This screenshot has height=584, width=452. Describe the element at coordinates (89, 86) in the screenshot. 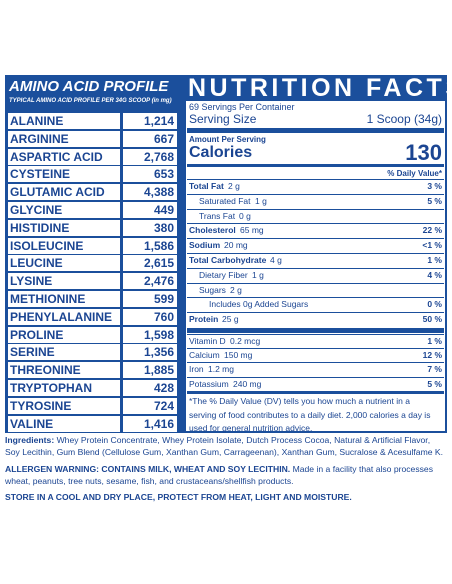

I see `amino-title: AMINO ACID PROFILE` at that location.